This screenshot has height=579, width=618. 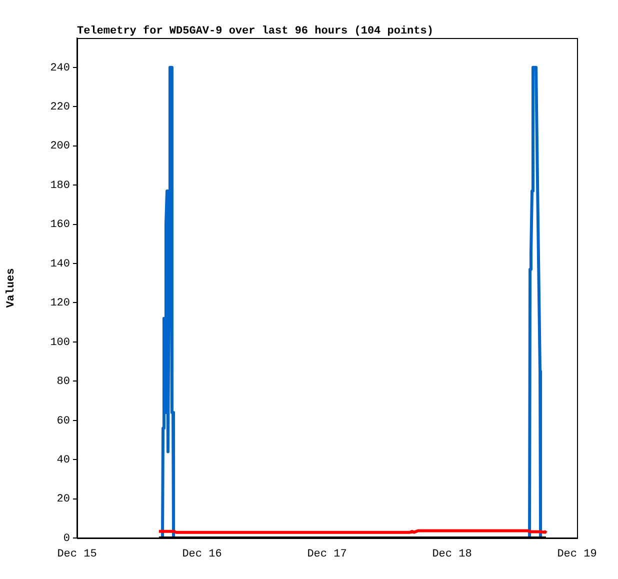 I want to click on y-tick-label: 180, so click(x=60, y=186).